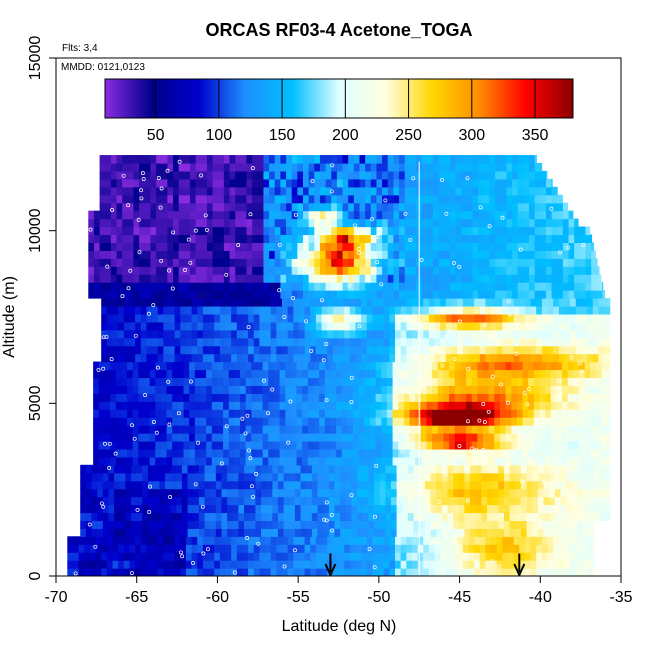  I want to click on chart-title: ORCAS RF03-4 Acetone_TOGA, so click(338, 30).